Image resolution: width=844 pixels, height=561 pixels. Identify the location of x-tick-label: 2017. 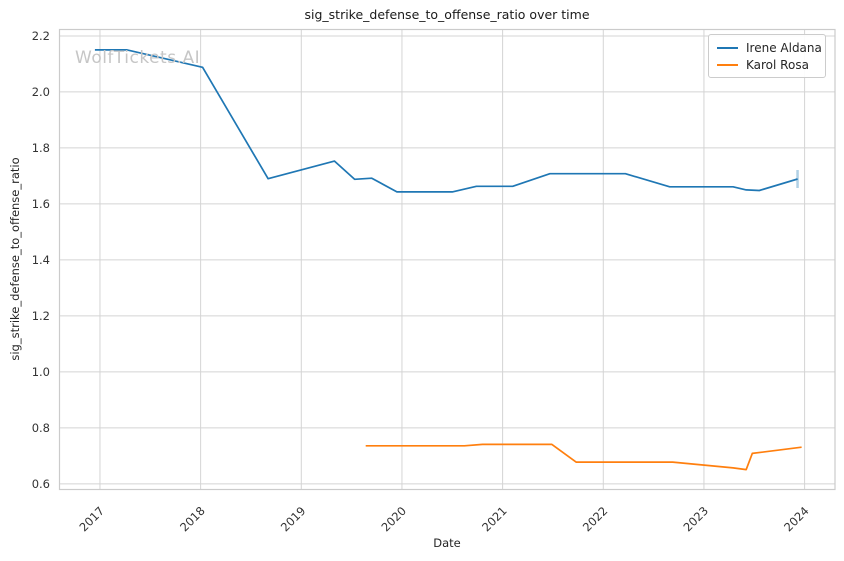
(91, 519).